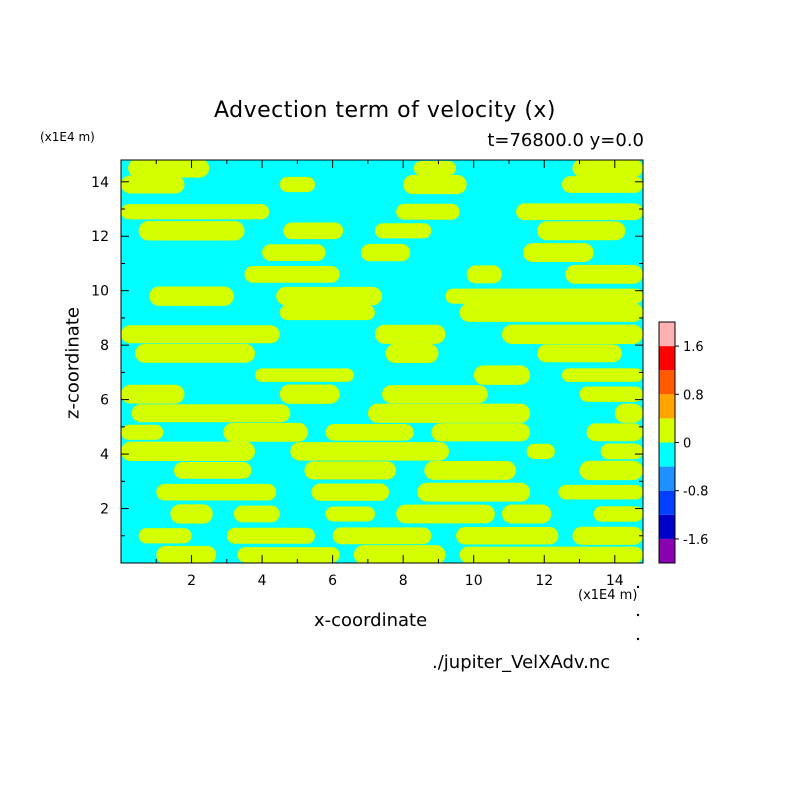 Image resolution: width=804 pixels, height=804 pixels. I want to click on y-tick-label: 12, so click(100, 237).